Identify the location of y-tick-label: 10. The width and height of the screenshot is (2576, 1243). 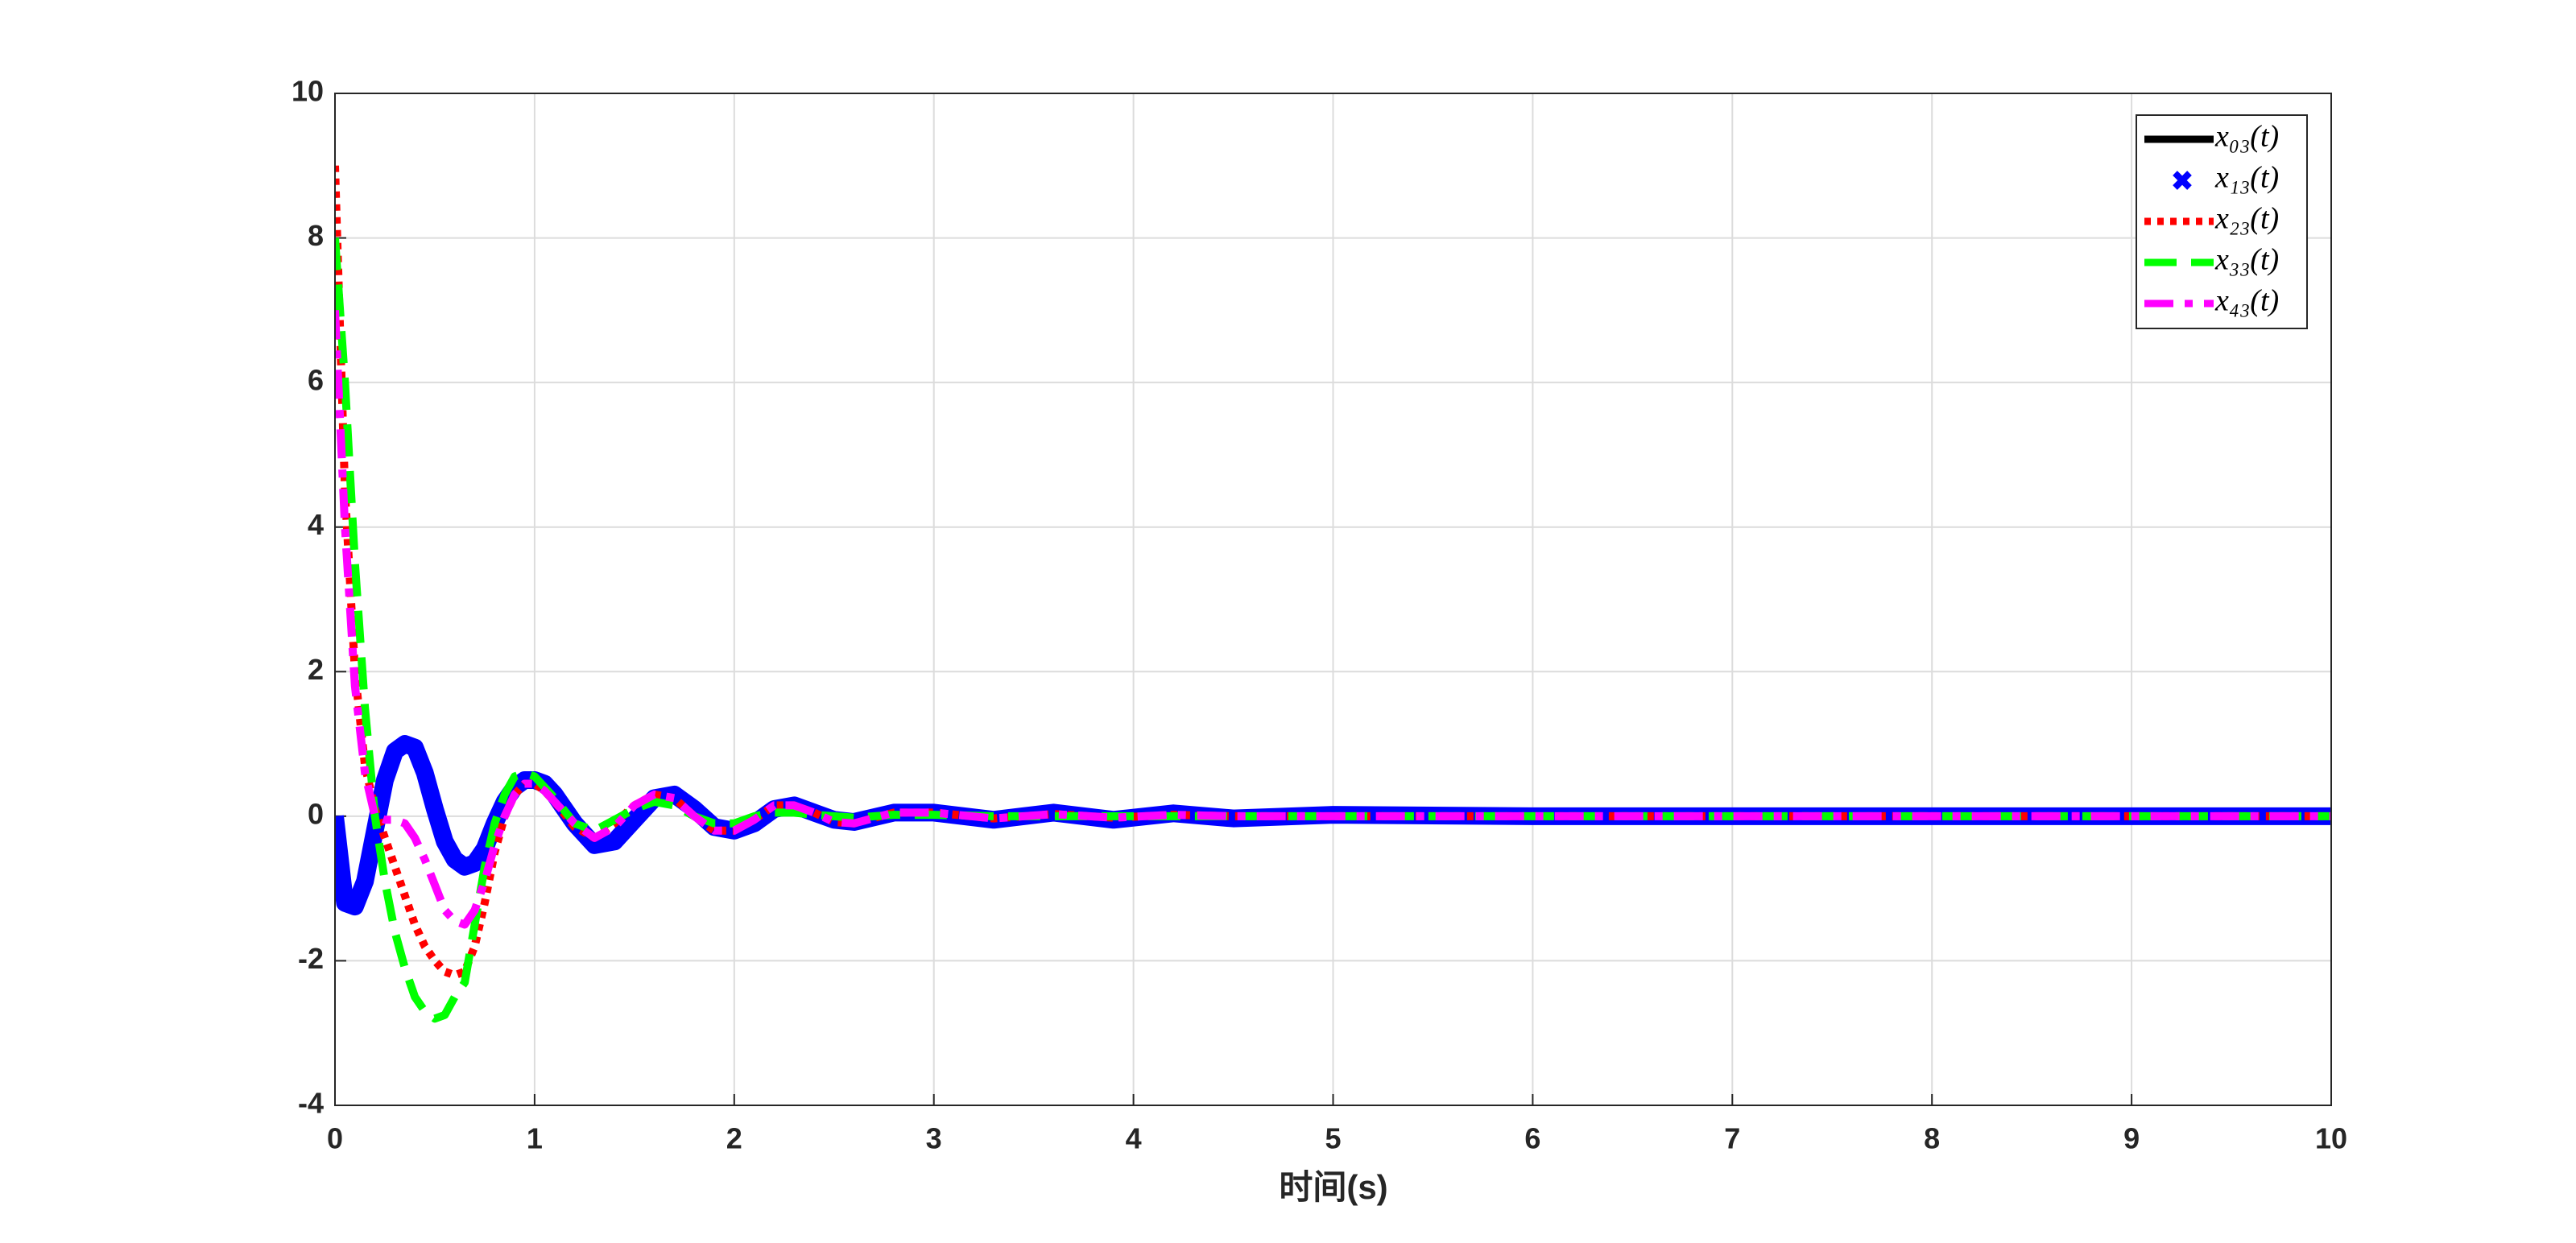
(308, 91).